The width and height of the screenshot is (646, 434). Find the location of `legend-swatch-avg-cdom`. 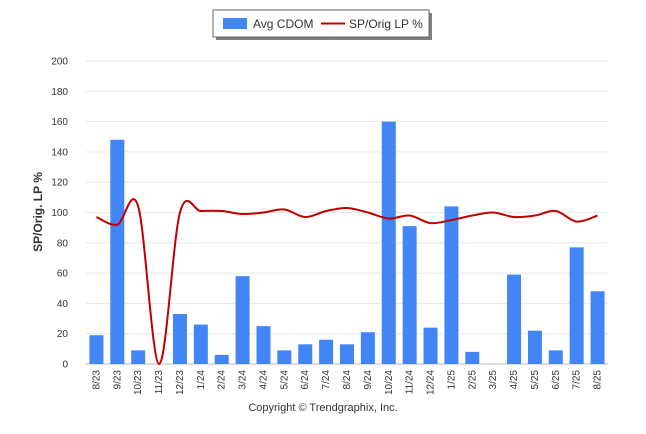

legend-swatch-avg-cdom is located at coordinates (235, 23).